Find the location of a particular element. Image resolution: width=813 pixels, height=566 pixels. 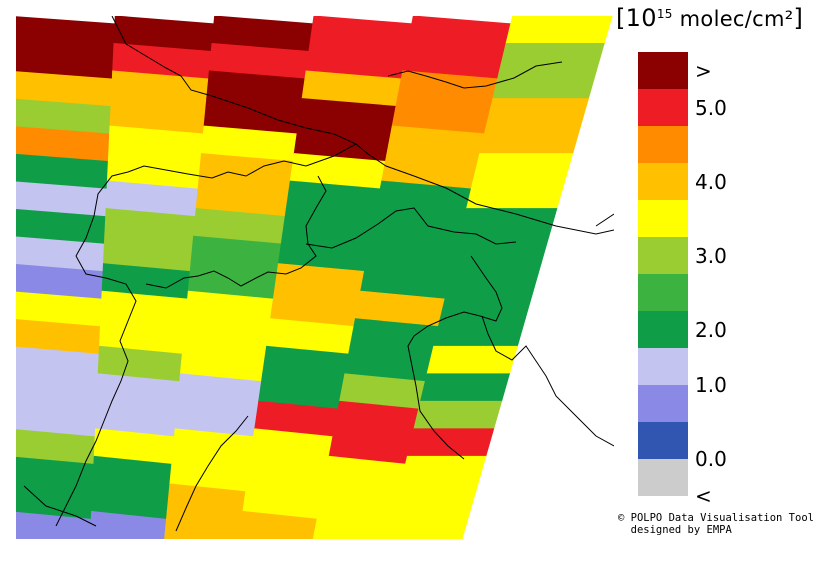

credit-line-2: designed by EMPA is located at coordinates (675, 530).